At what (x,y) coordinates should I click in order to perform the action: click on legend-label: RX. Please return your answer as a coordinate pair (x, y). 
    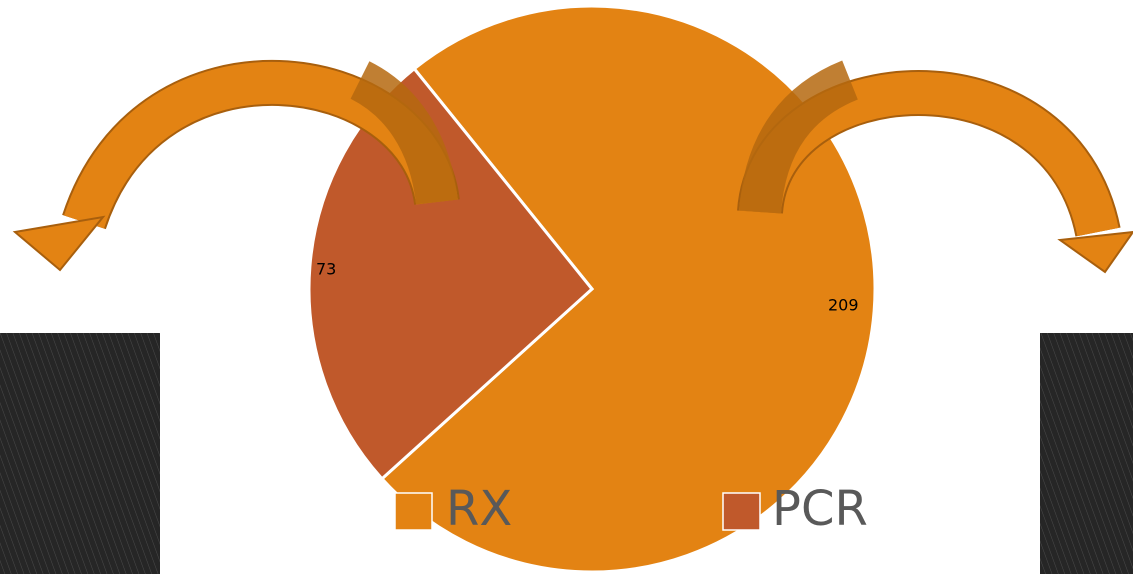
    Looking at the image, I should click on (479, 509).